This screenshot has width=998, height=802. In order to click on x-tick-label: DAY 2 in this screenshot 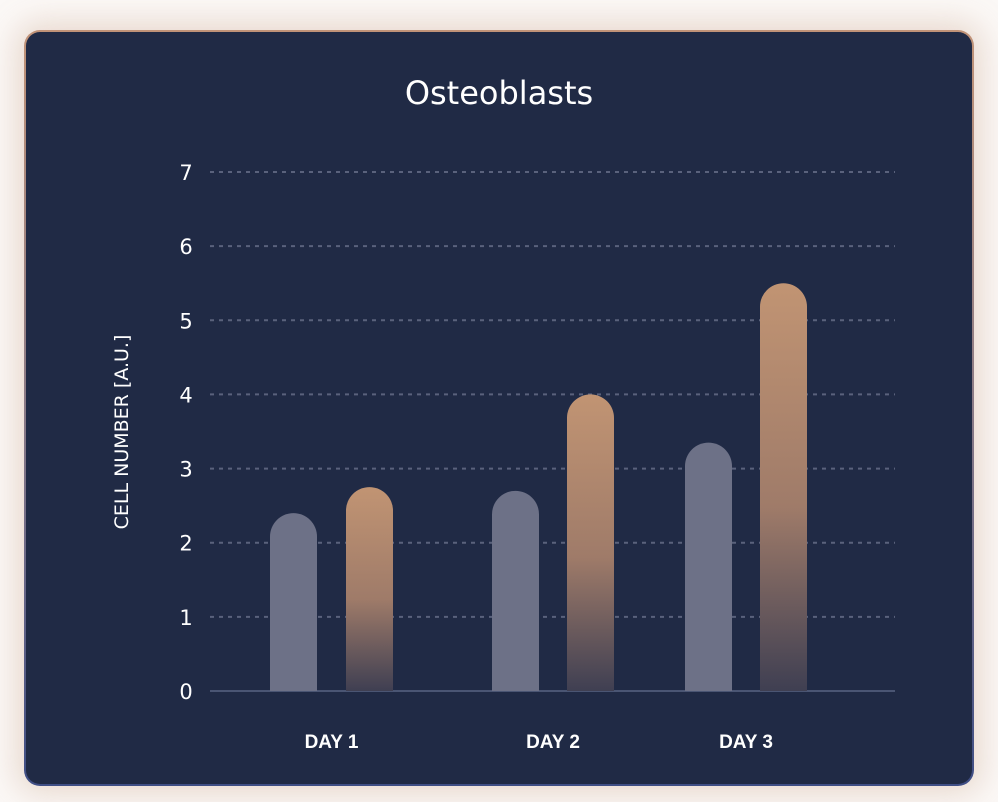, I will do `click(553, 742)`.